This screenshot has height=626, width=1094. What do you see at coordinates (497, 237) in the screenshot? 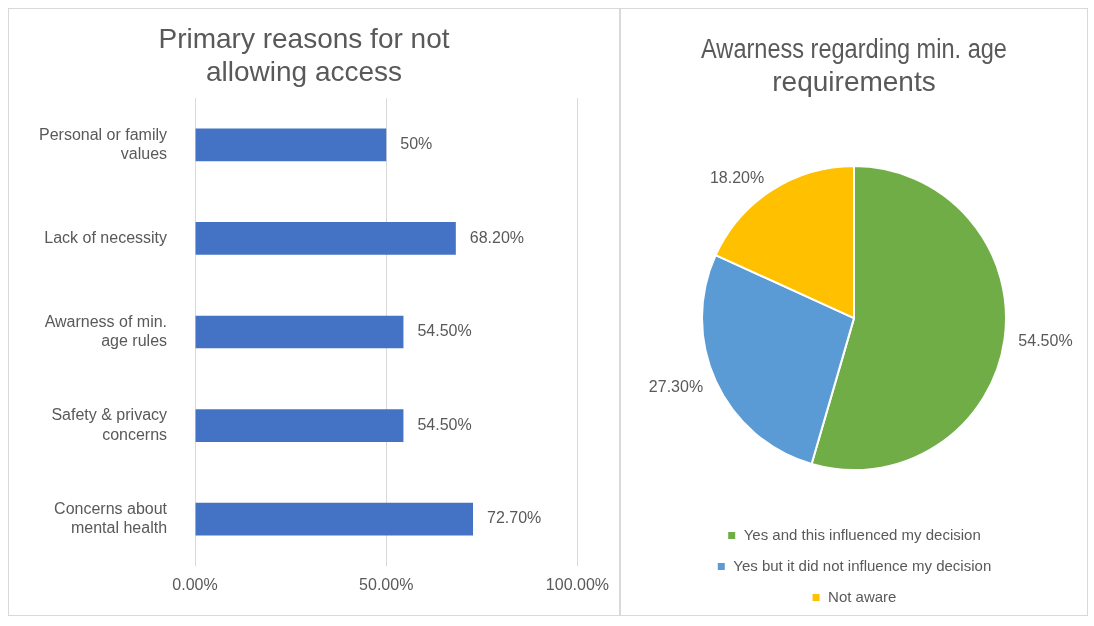
I see `data-label: 68.20%` at bounding box center [497, 237].